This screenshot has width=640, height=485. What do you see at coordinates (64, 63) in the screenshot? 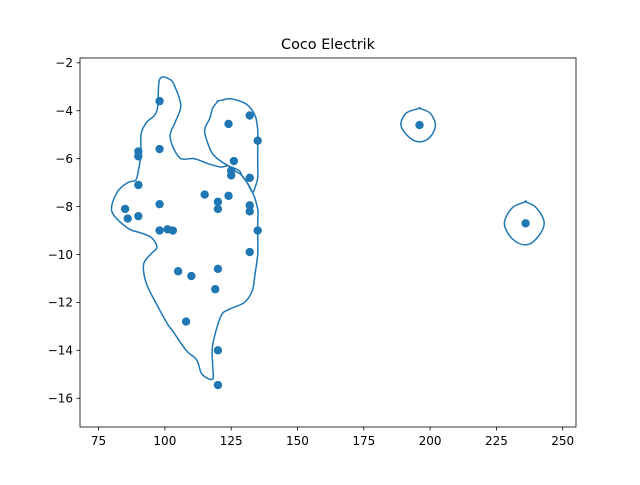
I see `y-tick-label: −2` at bounding box center [64, 63].